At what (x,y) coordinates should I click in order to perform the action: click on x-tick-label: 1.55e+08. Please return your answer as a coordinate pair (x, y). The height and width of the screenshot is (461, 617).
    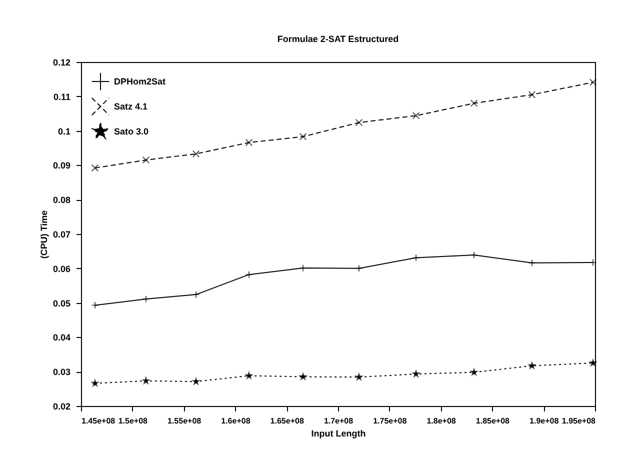
    Looking at the image, I should click on (185, 421).